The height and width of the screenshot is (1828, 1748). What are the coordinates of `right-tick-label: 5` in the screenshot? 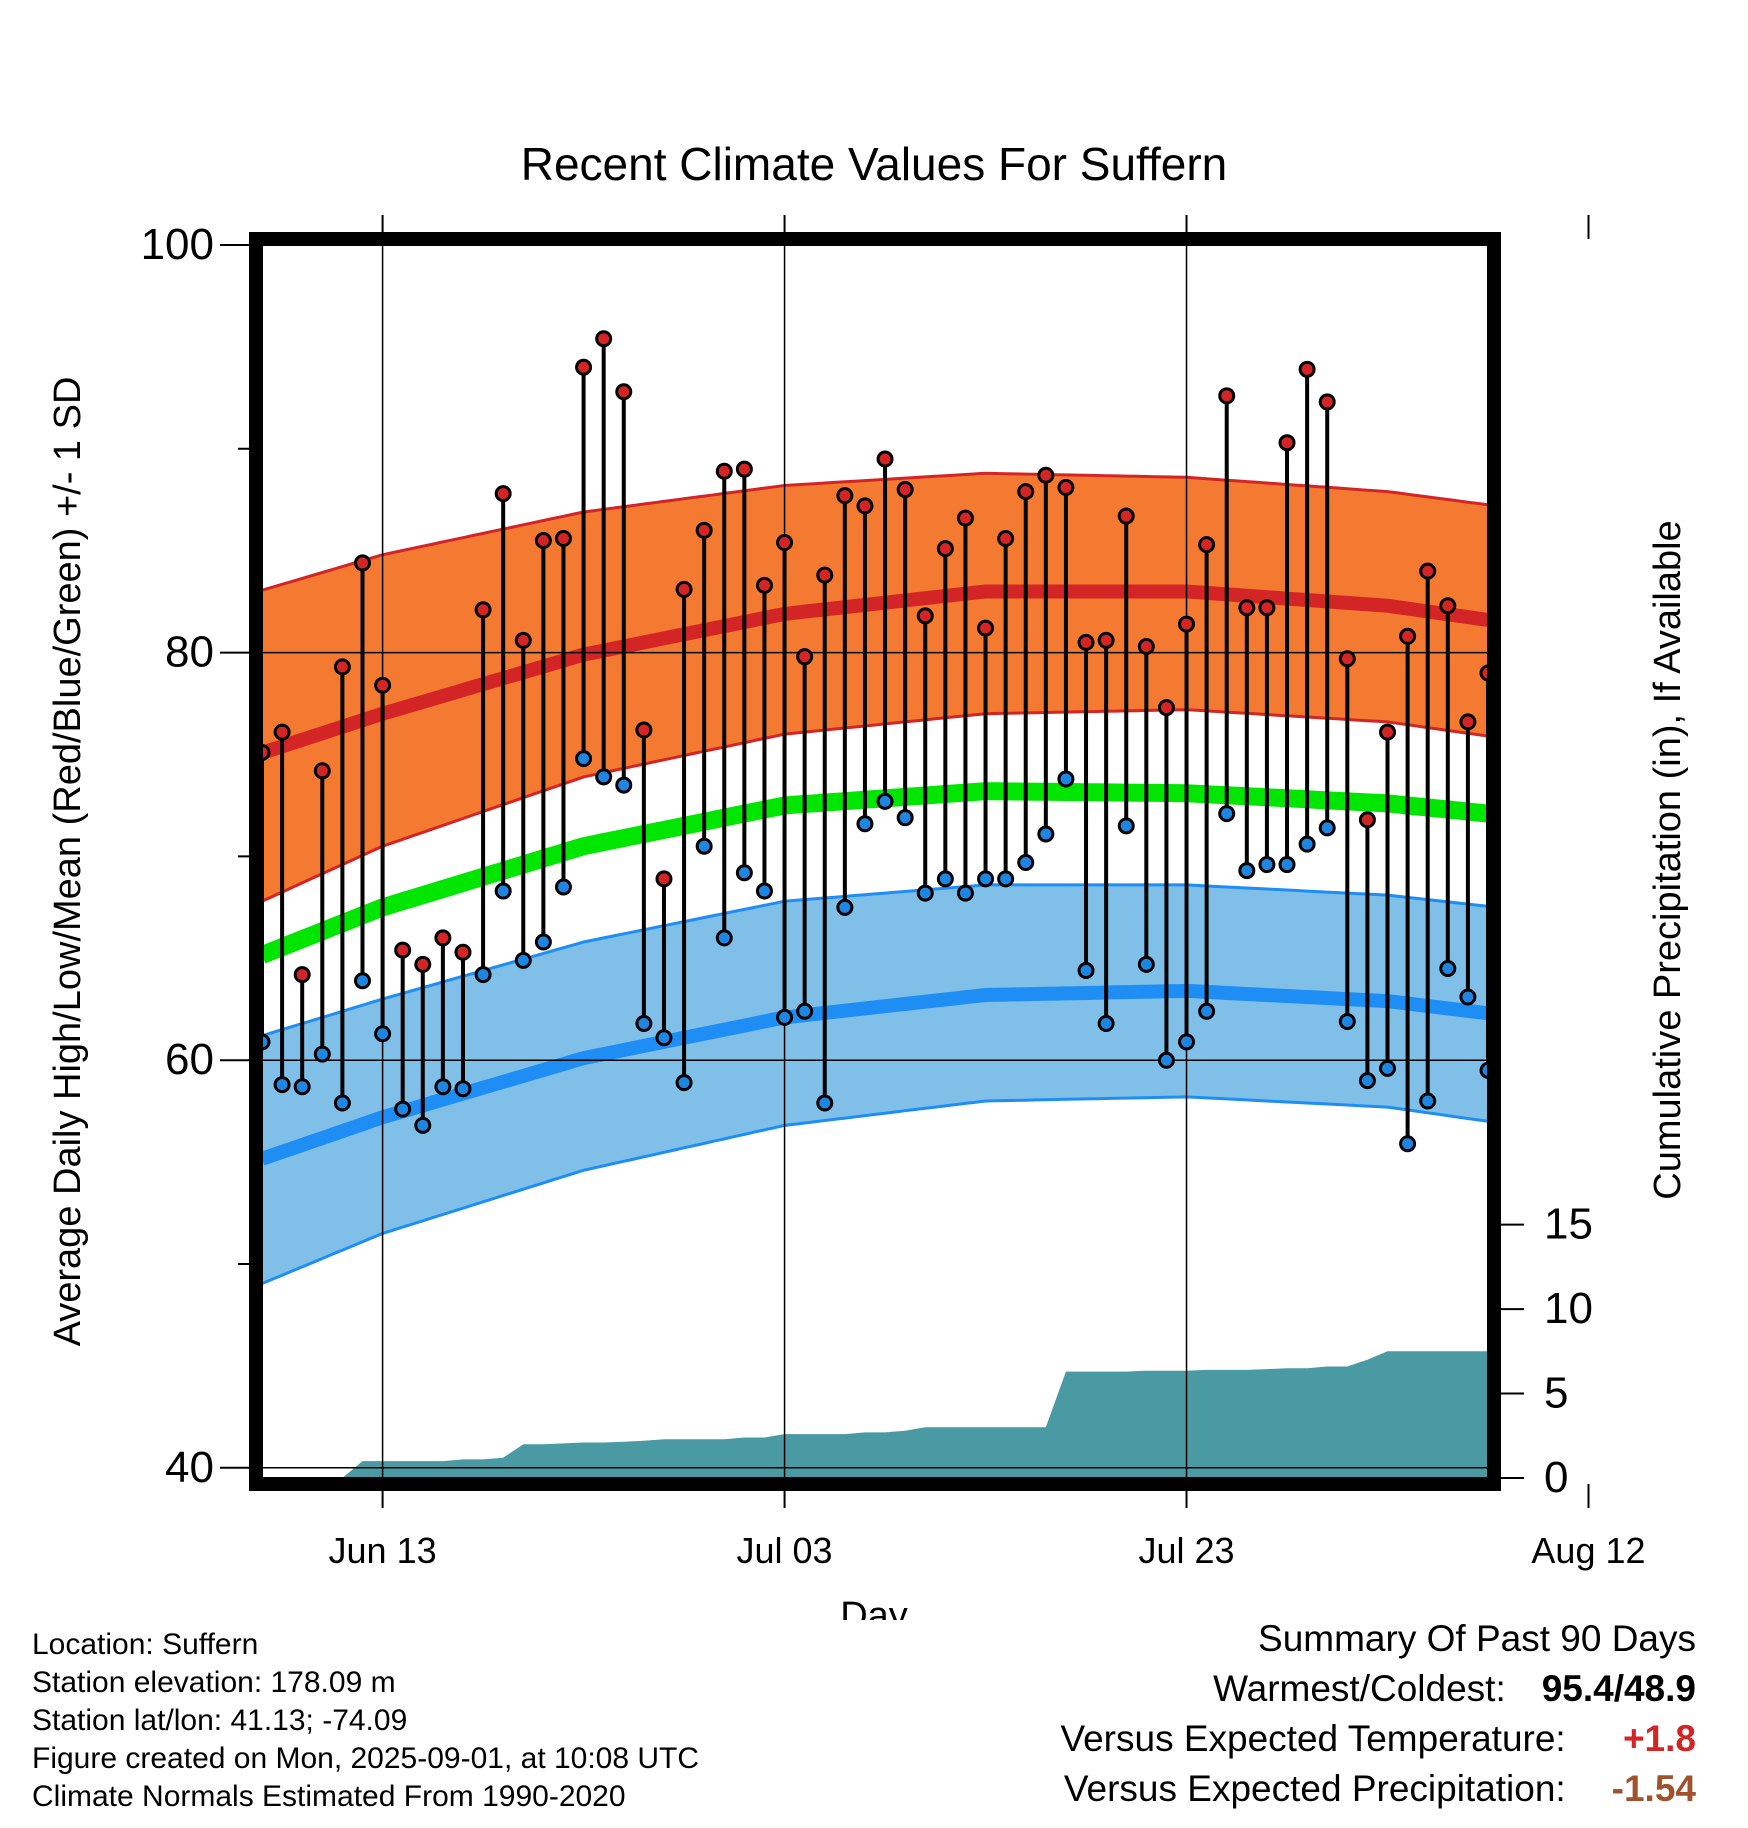 It's located at (1556, 1393).